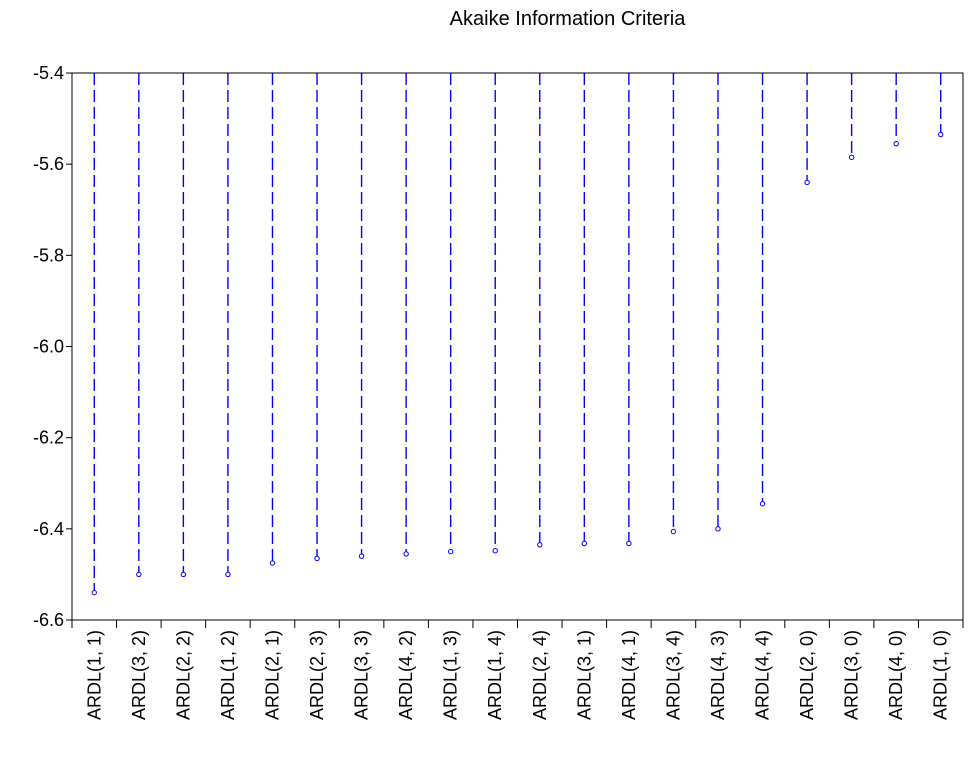 The image size is (977, 771). What do you see at coordinates (48, 438) in the screenshot?
I see `y-tick-label: -6.2` at bounding box center [48, 438].